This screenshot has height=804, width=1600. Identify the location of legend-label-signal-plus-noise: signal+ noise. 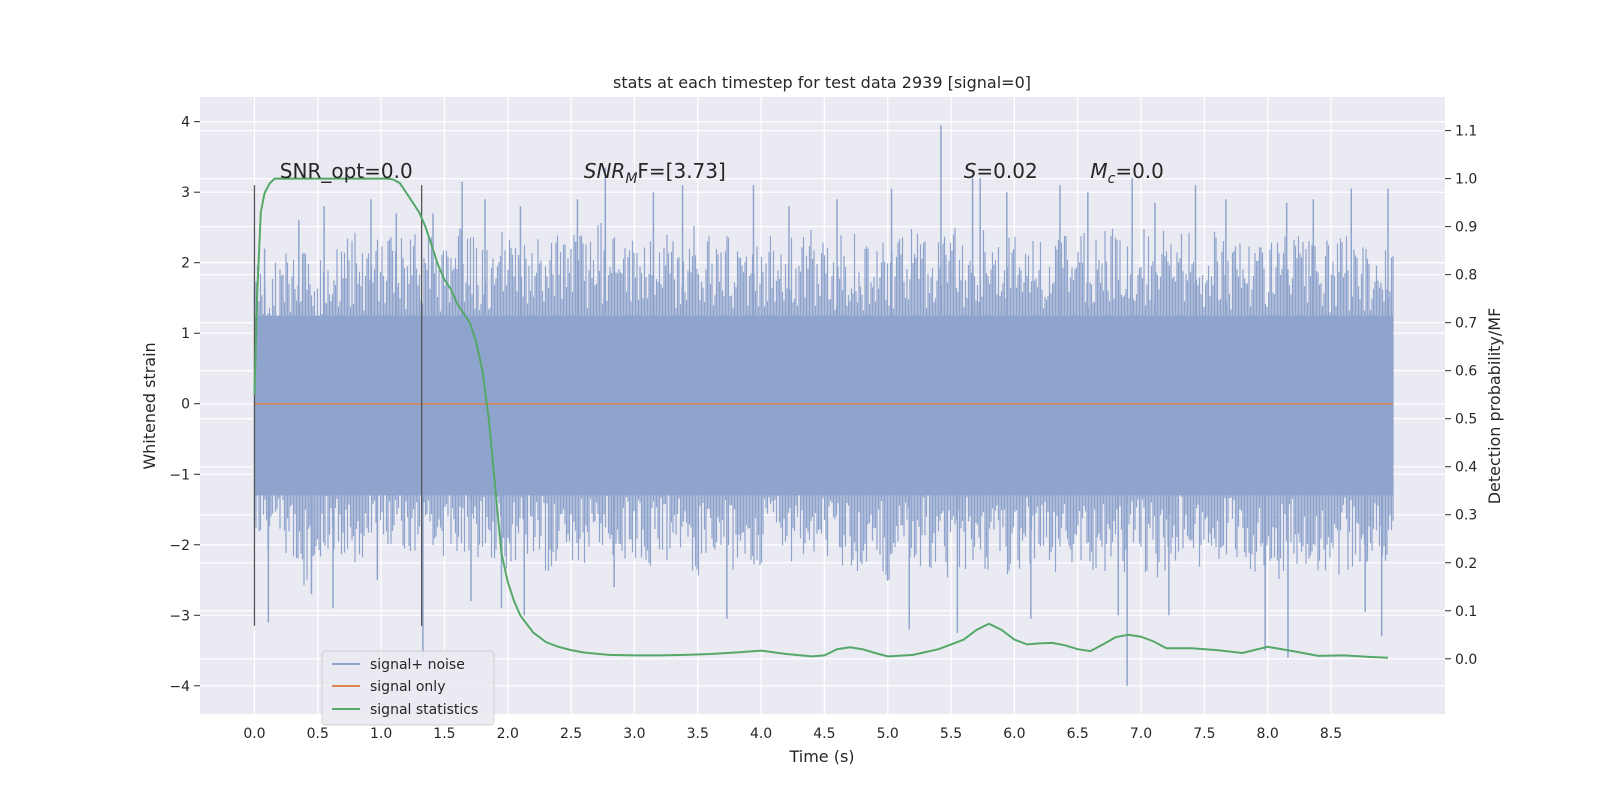
(417, 665).